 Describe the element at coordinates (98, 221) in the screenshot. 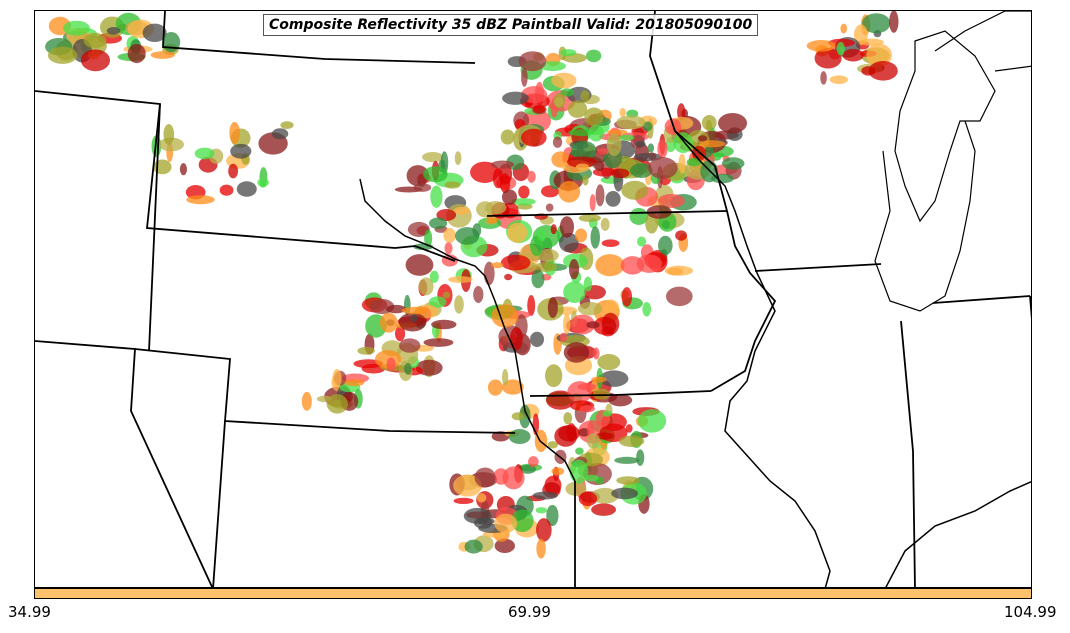

I see `border-nd-sd` at that location.